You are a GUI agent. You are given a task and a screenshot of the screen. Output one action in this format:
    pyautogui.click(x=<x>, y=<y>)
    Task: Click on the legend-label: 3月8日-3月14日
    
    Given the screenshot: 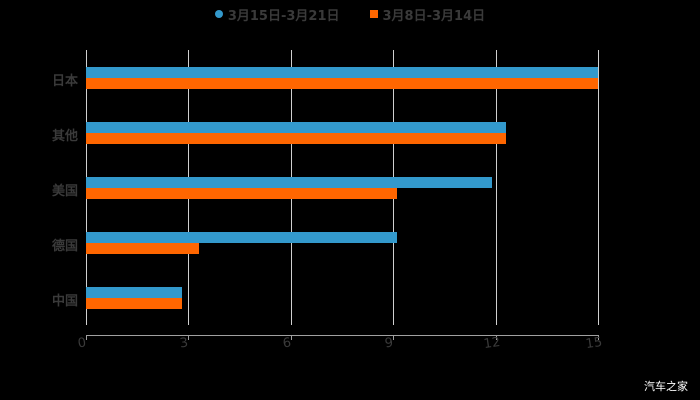 What is the action you would take?
    pyautogui.click(x=434, y=16)
    